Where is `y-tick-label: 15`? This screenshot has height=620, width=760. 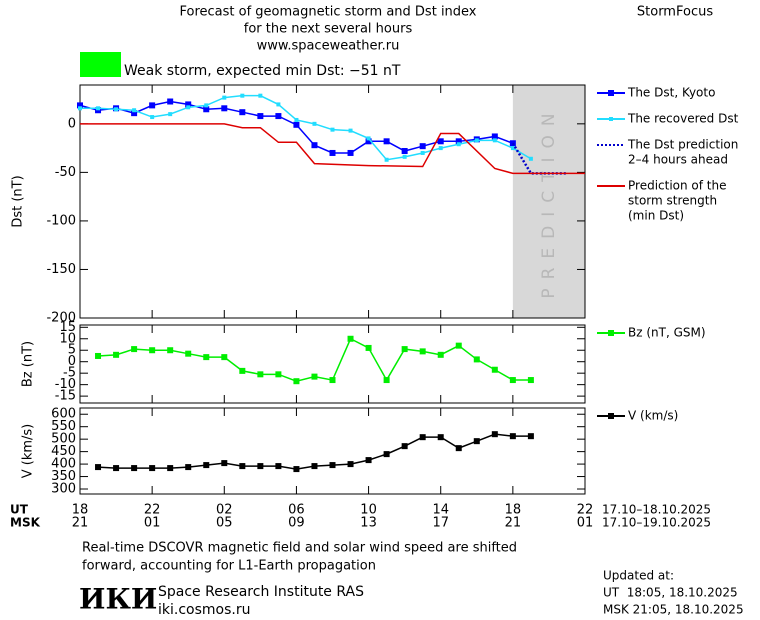
y-tick-label: 15 is located at coordinates (67, 327).